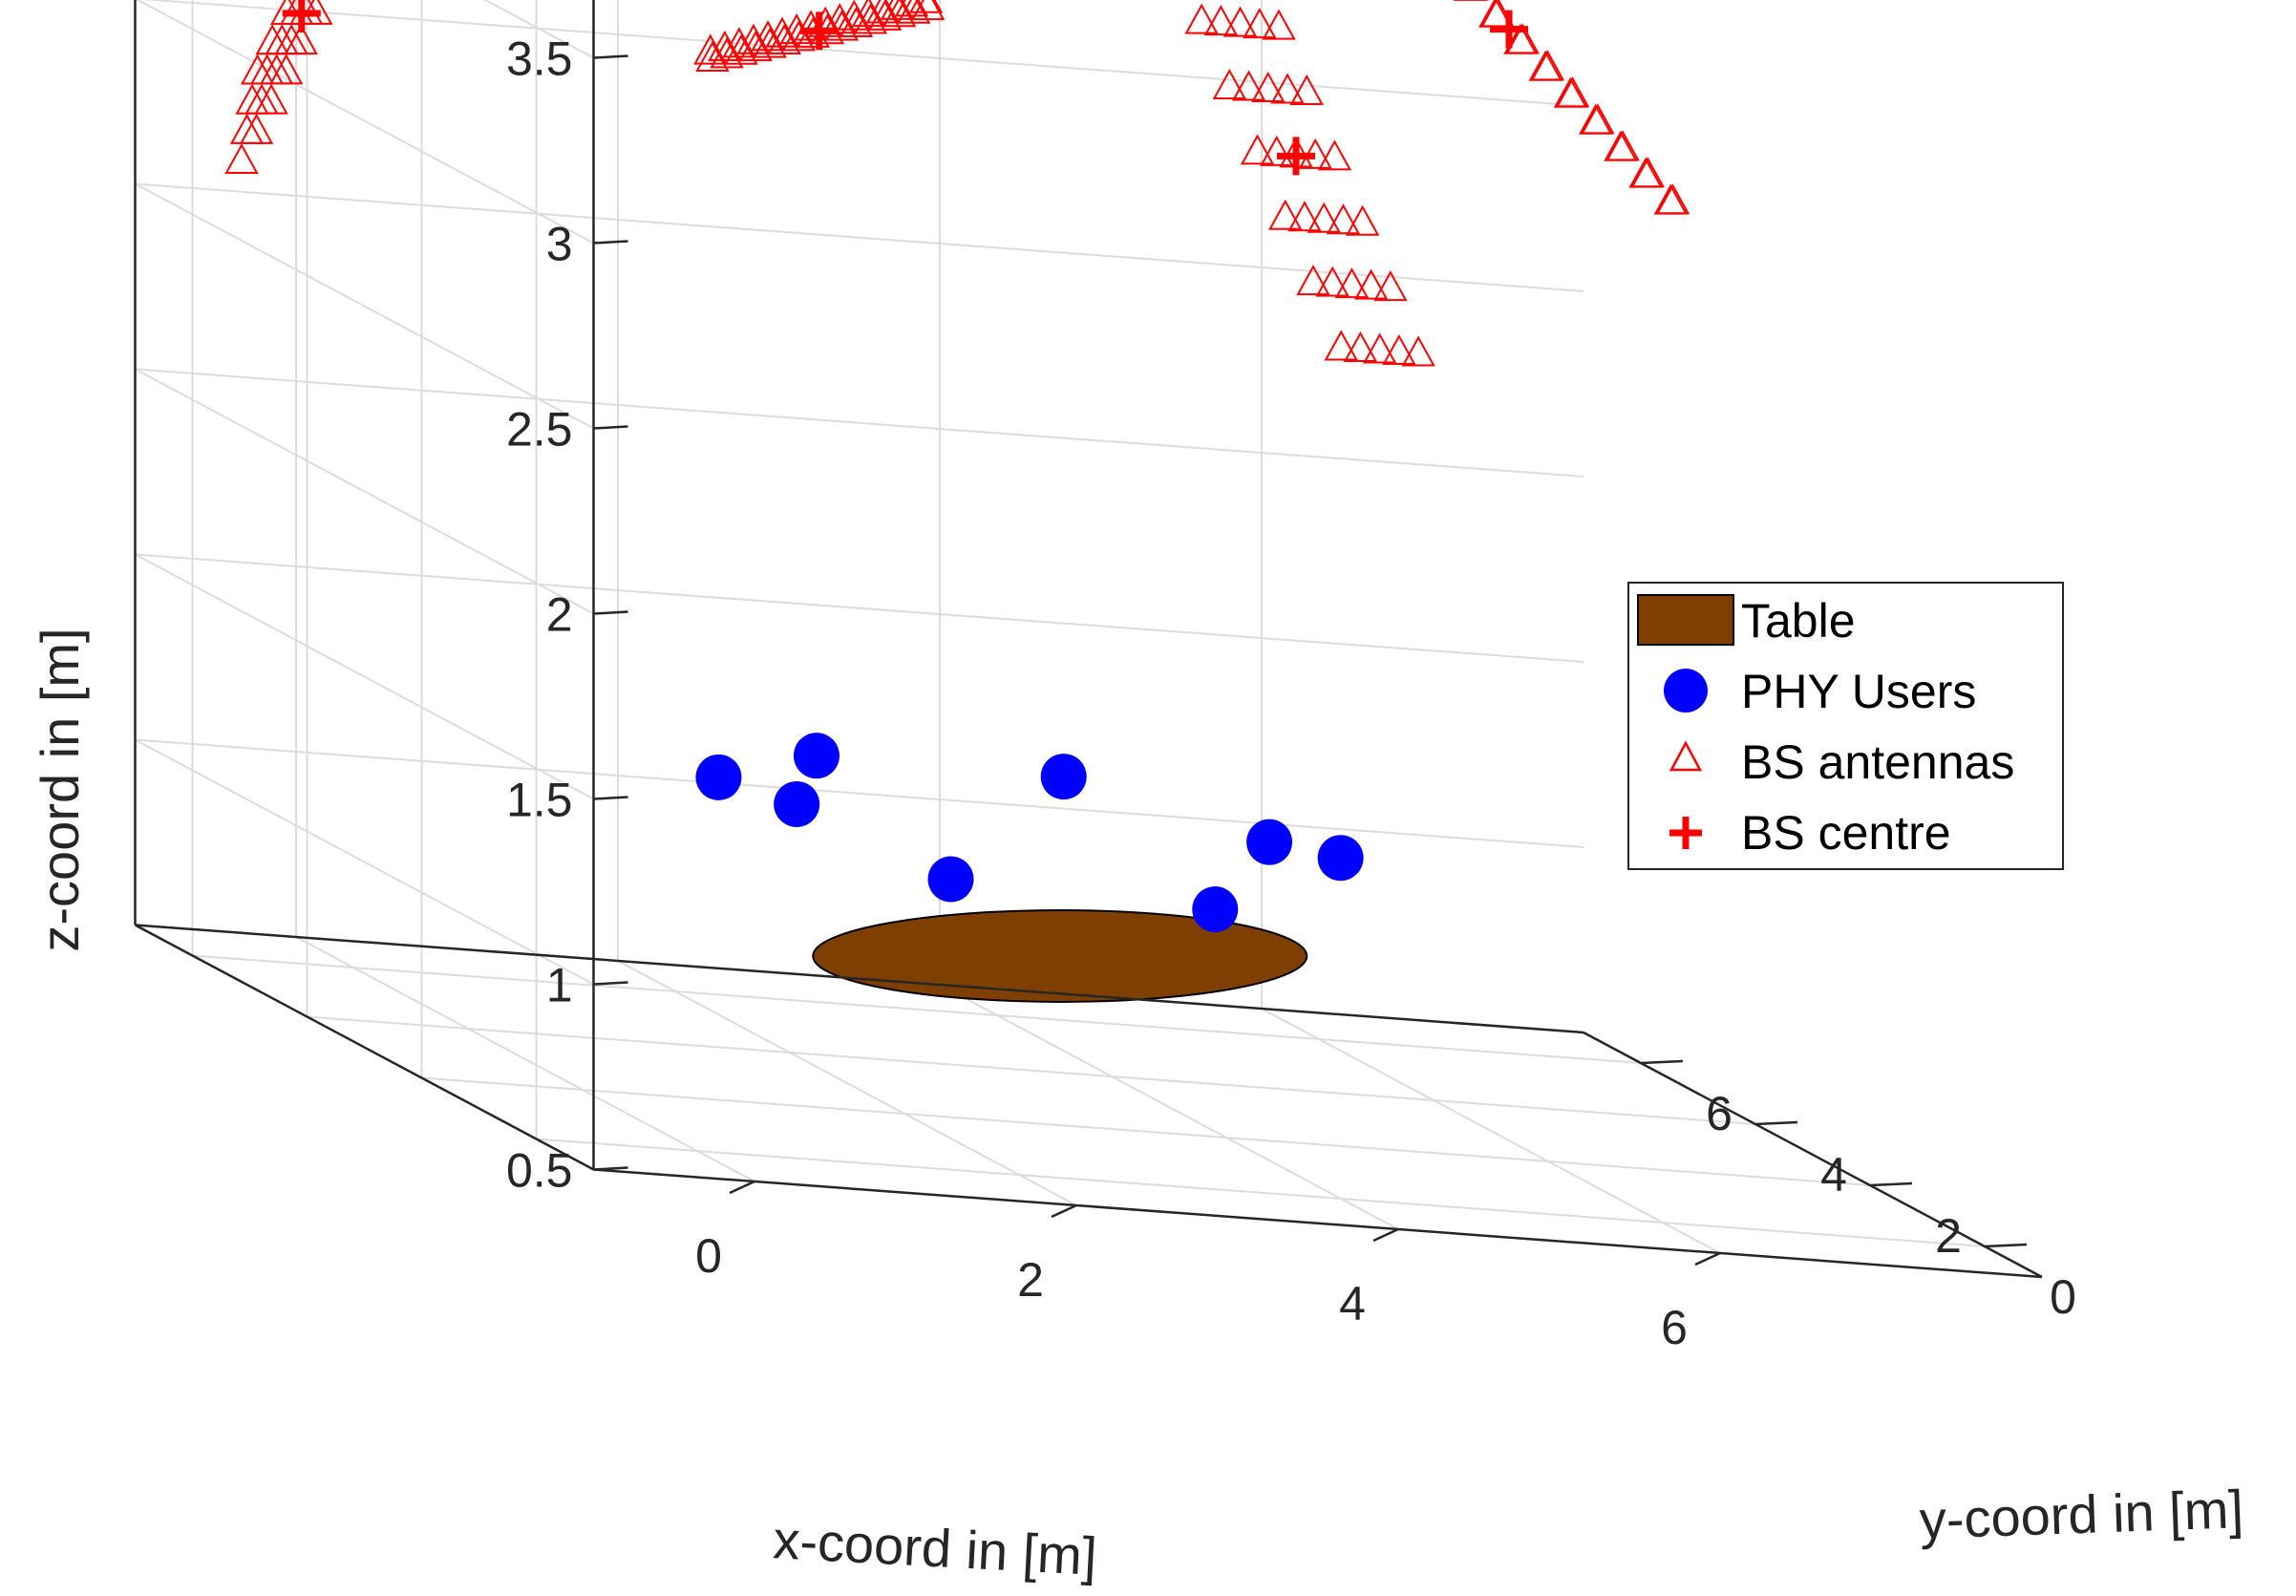 The image size is (2296, 1596). What do you see at coordinates (559, 244) in the screenshot?
I see `z-tick-label: 3` at bounding box center [559, 244].